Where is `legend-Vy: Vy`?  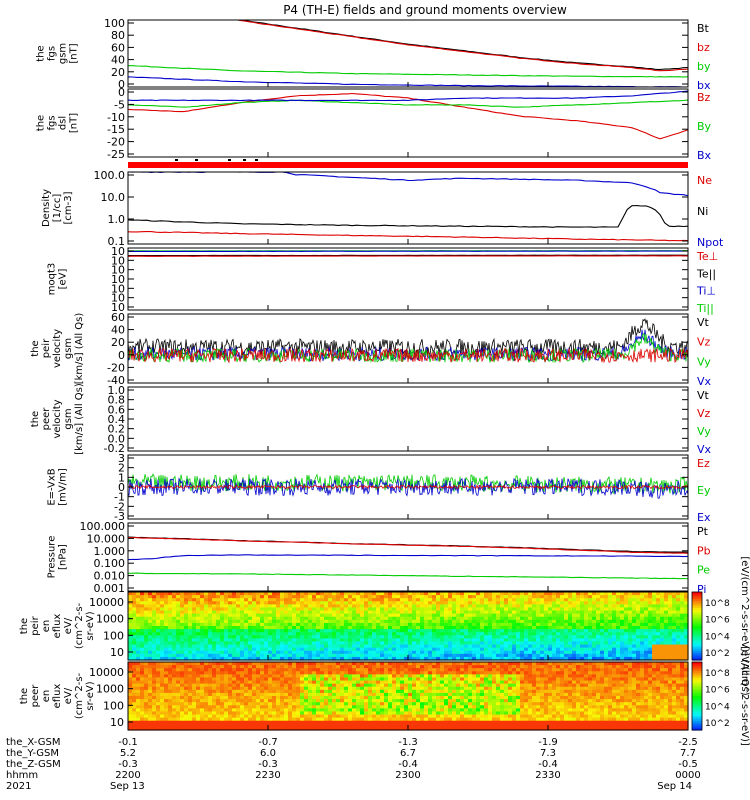
legend-Vy: Vy is located at coordinates (704, 361).